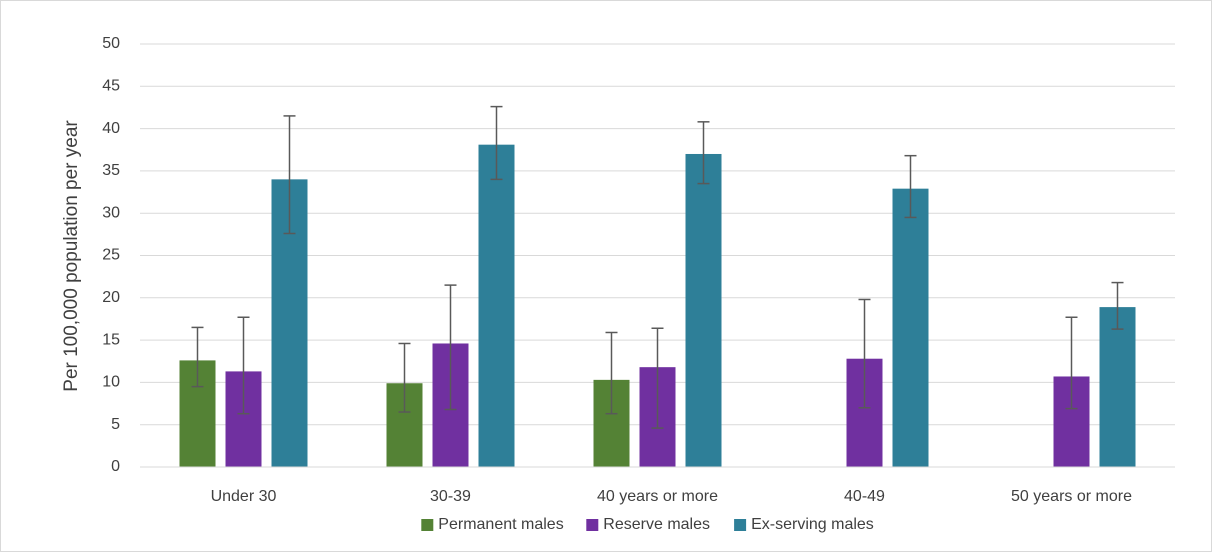 Image resolution: width=1212 pixels, height=557 pixels. Describe the element at coordinates (500, 524) in the screenshot. I see `legend-label: Permanent males` at that location.